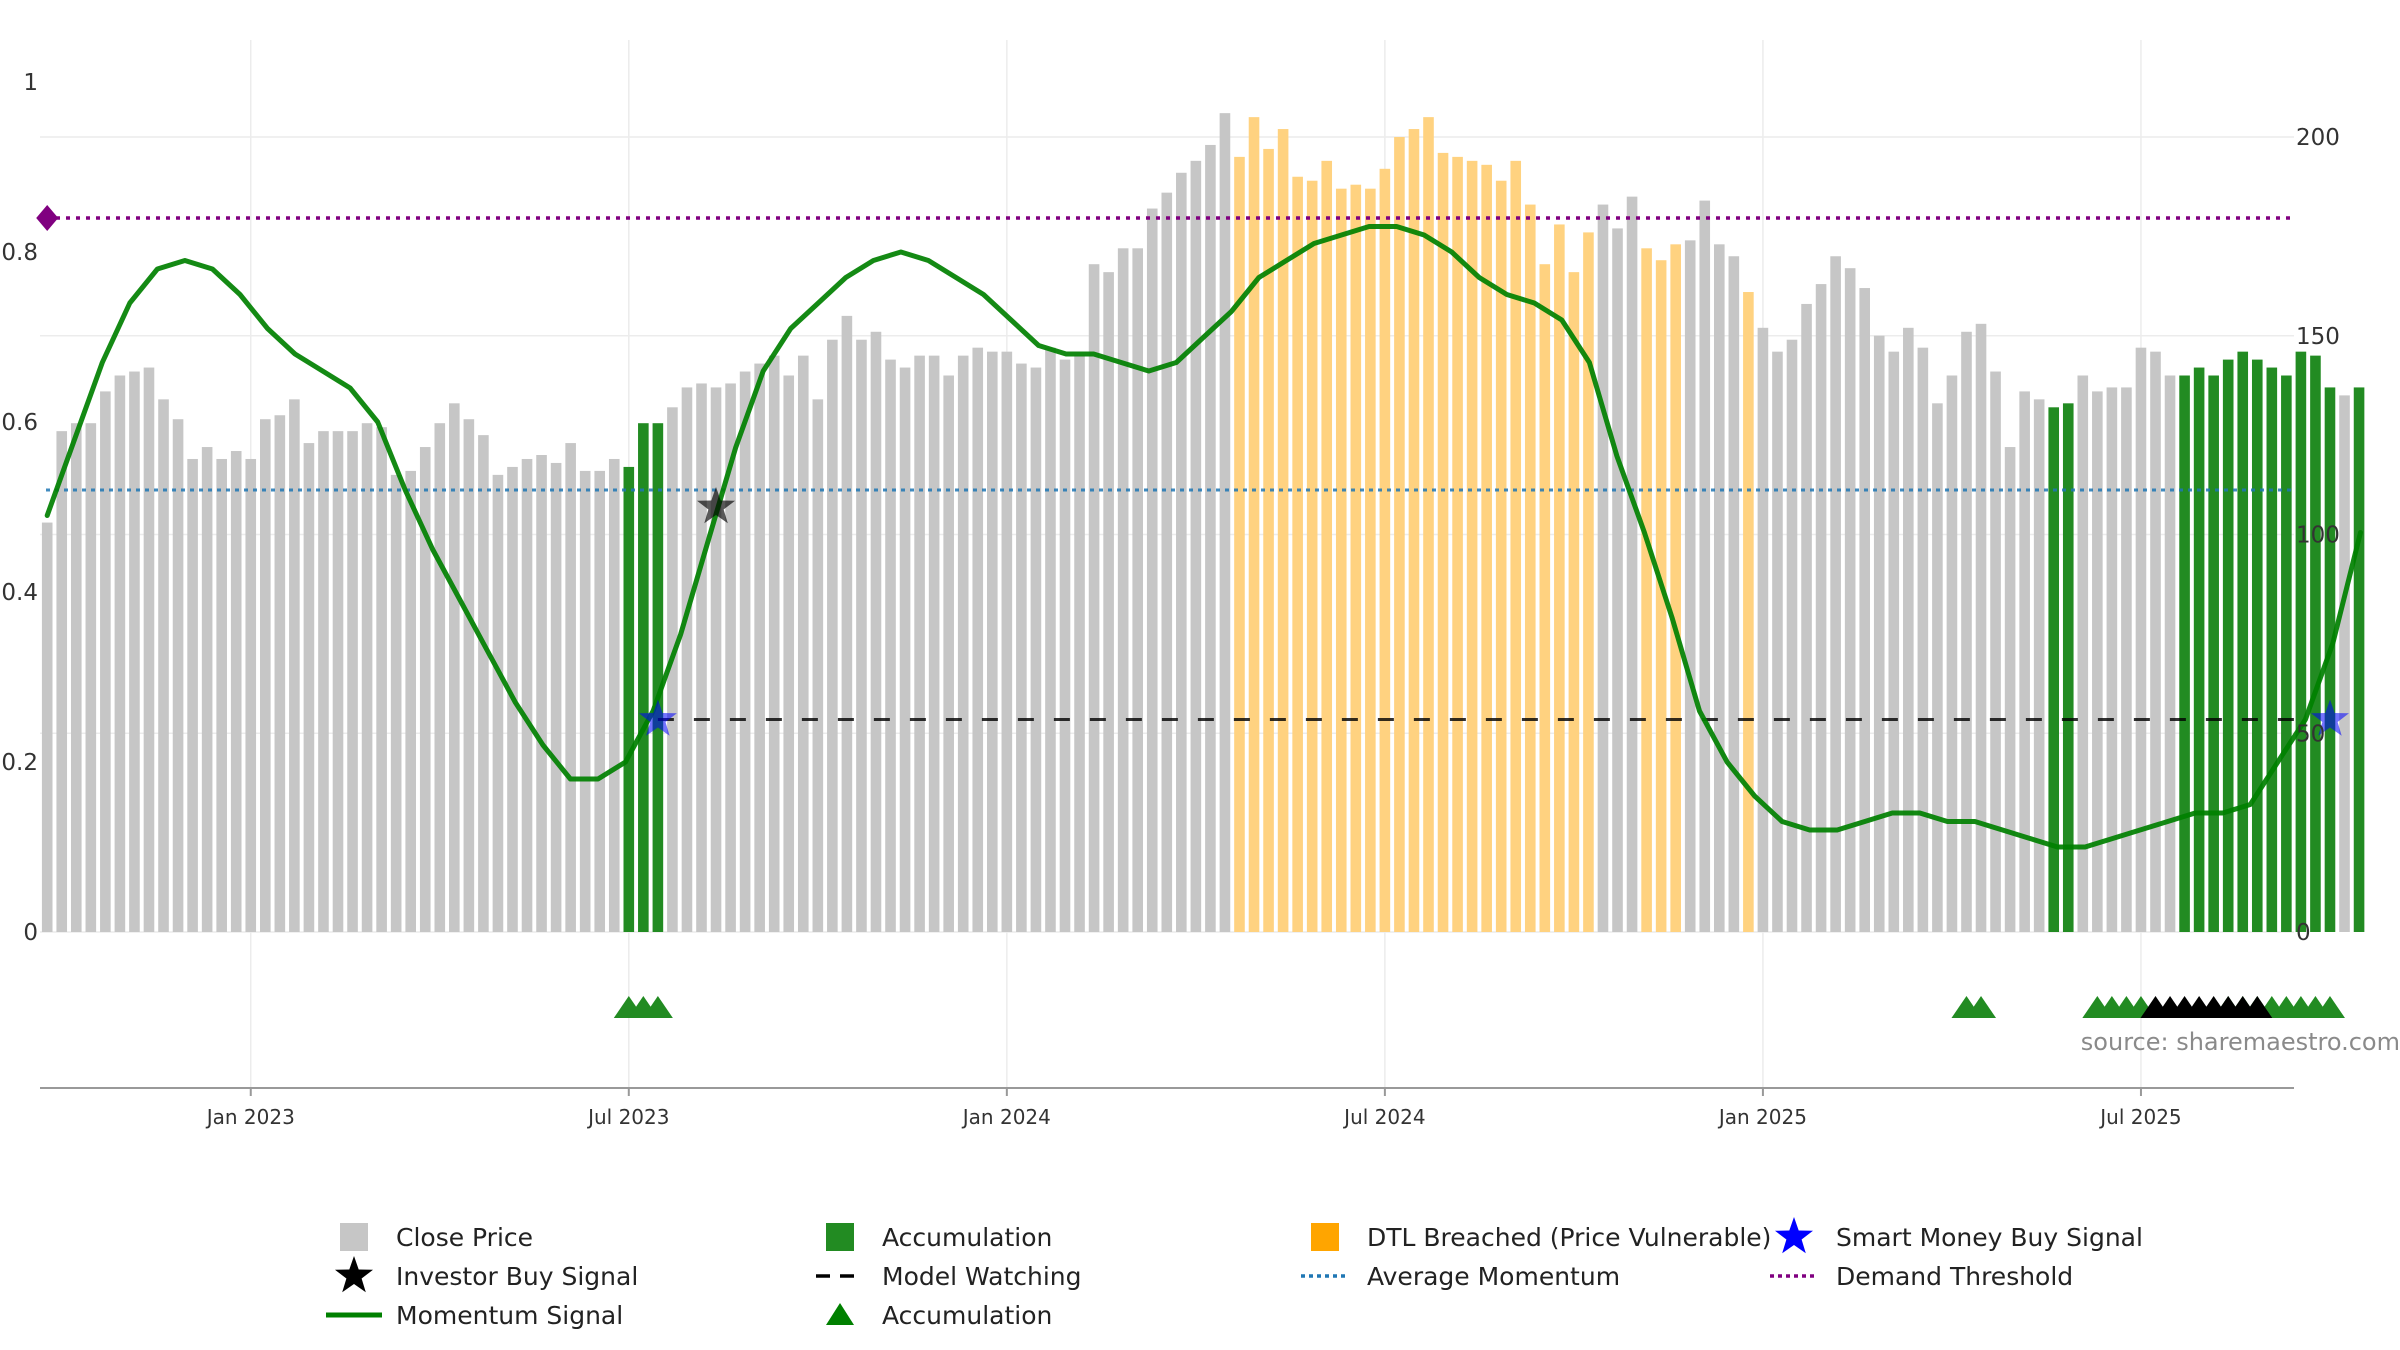  Describe the element at coordinates (1541, 1237) in the screenshot. I see `legend-item: DTL Breached (Price Vulnerable)` at that location.